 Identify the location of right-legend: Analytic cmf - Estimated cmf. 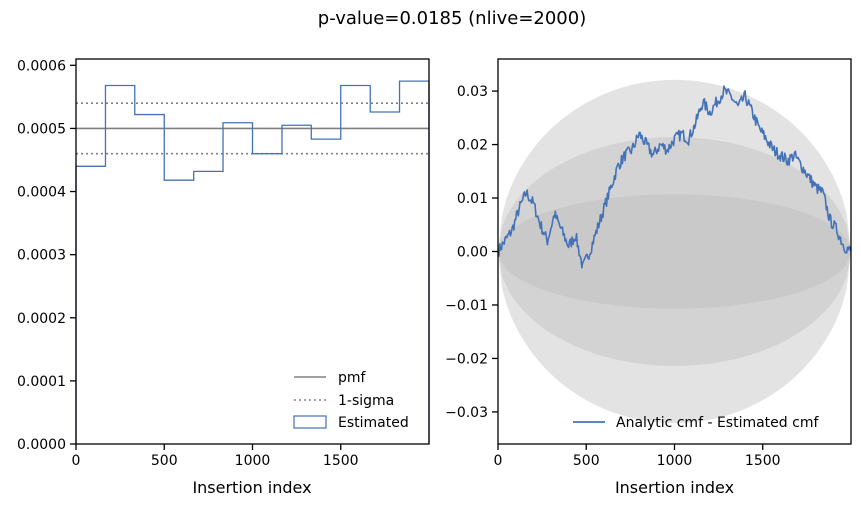
(696, 423).